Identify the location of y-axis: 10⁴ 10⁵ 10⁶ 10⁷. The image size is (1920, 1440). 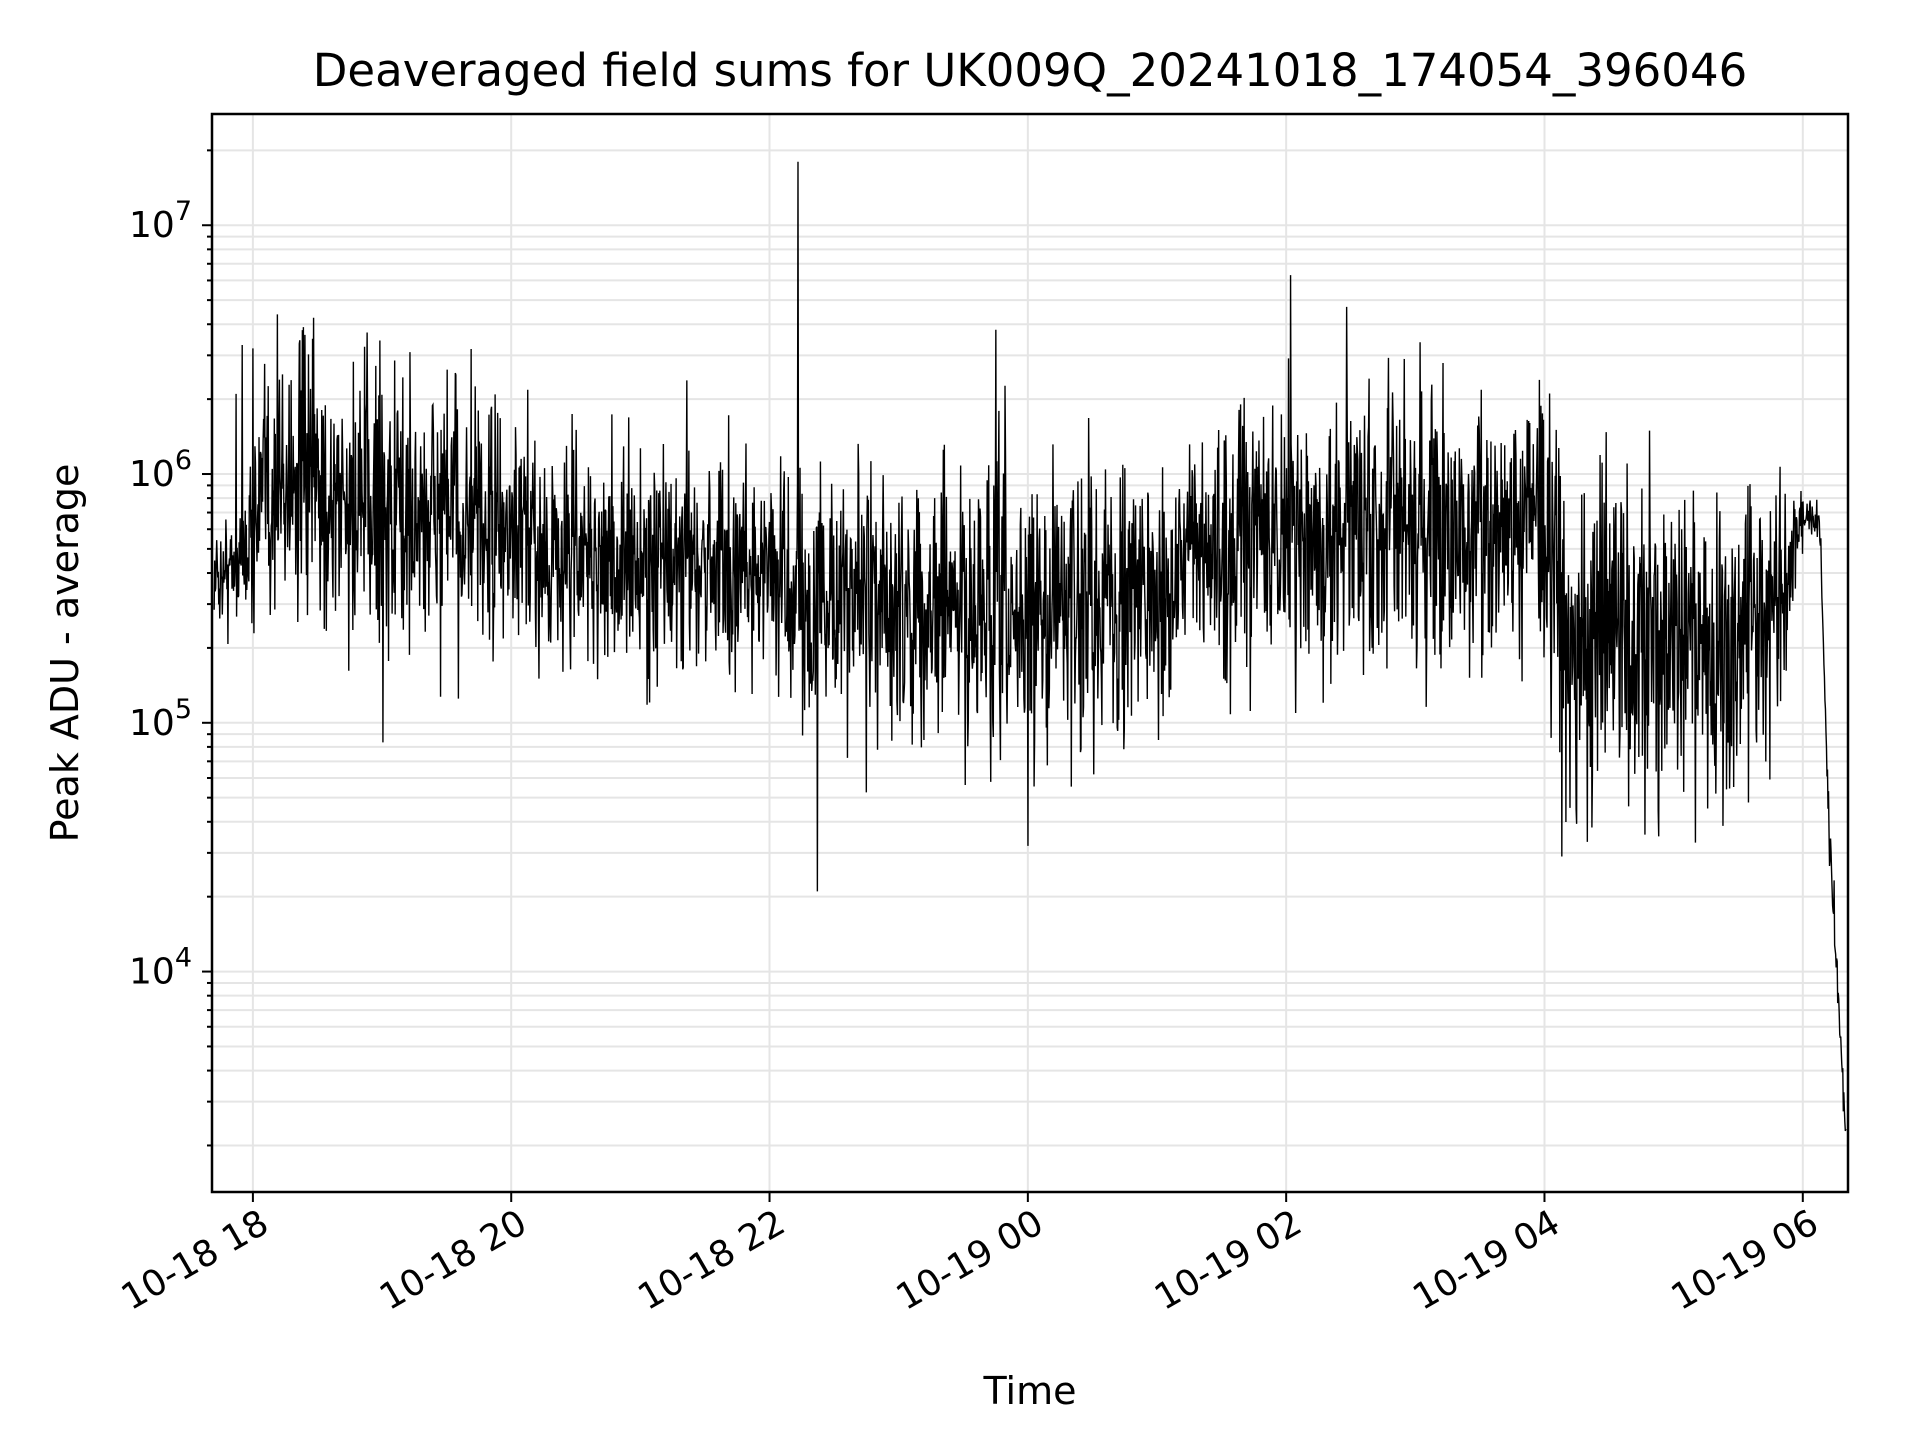
(170, 648).